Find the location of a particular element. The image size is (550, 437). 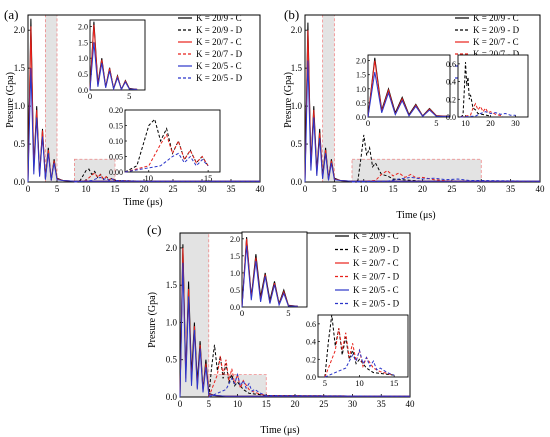

panel-b-label: (b) is located at coordinates (291, 14).